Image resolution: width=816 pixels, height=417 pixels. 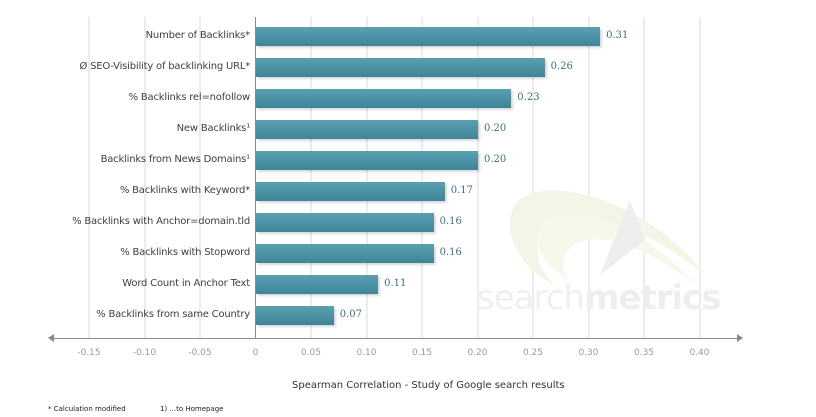 I want to click on bar-value-label: 0.07, so click(x=350, y=314).